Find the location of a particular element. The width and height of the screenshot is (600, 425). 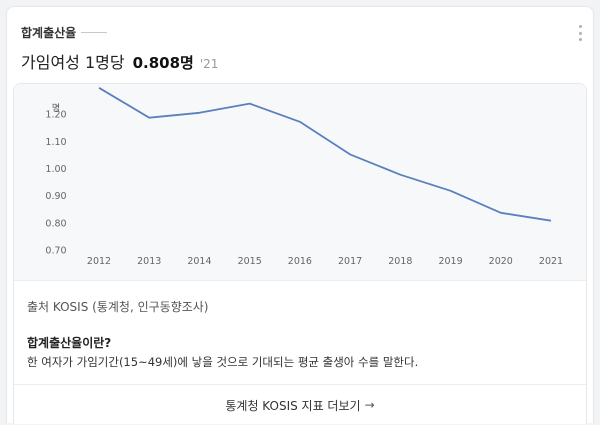

more-vertical-icon is located at coordinates (580, 33).